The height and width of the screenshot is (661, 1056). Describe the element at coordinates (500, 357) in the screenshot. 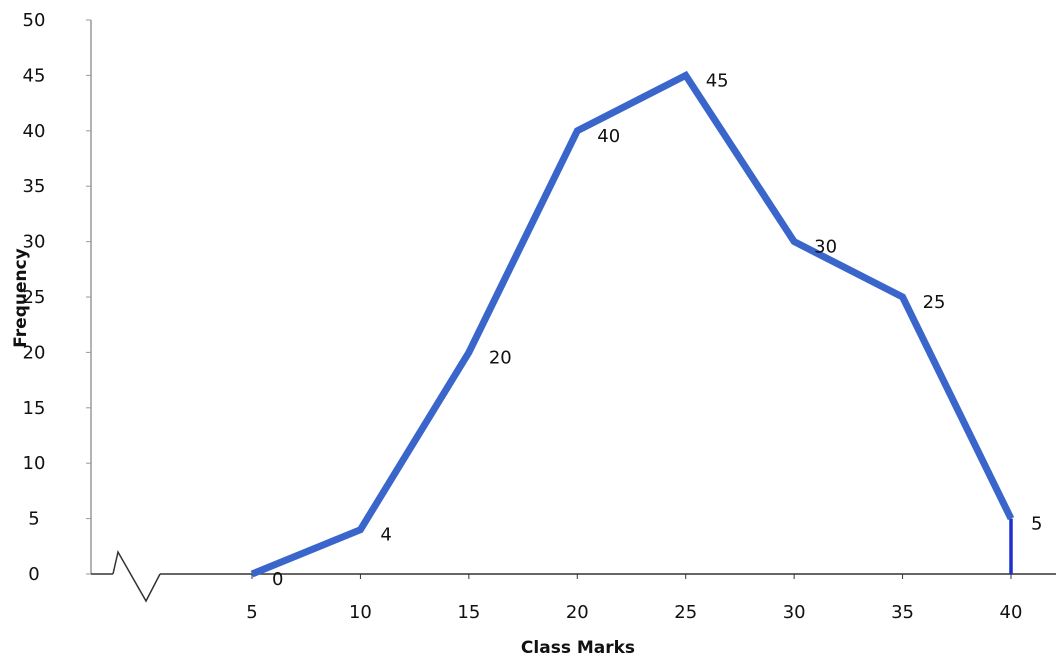

I see `data-label: 20` at that location.